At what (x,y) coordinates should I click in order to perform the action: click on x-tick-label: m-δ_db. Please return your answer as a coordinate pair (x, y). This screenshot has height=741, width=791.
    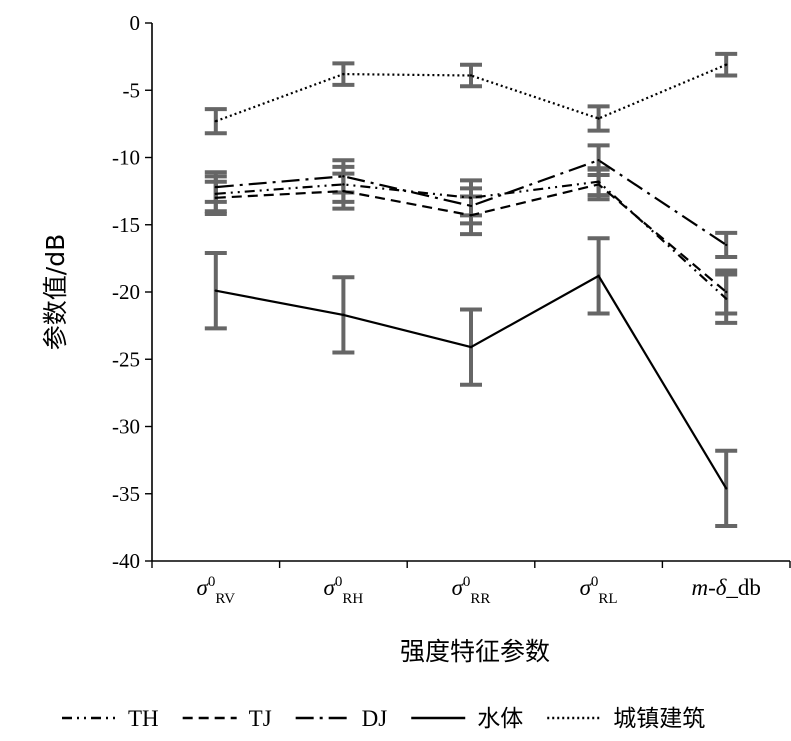
    Looking at the image, I should click on (725, 587).